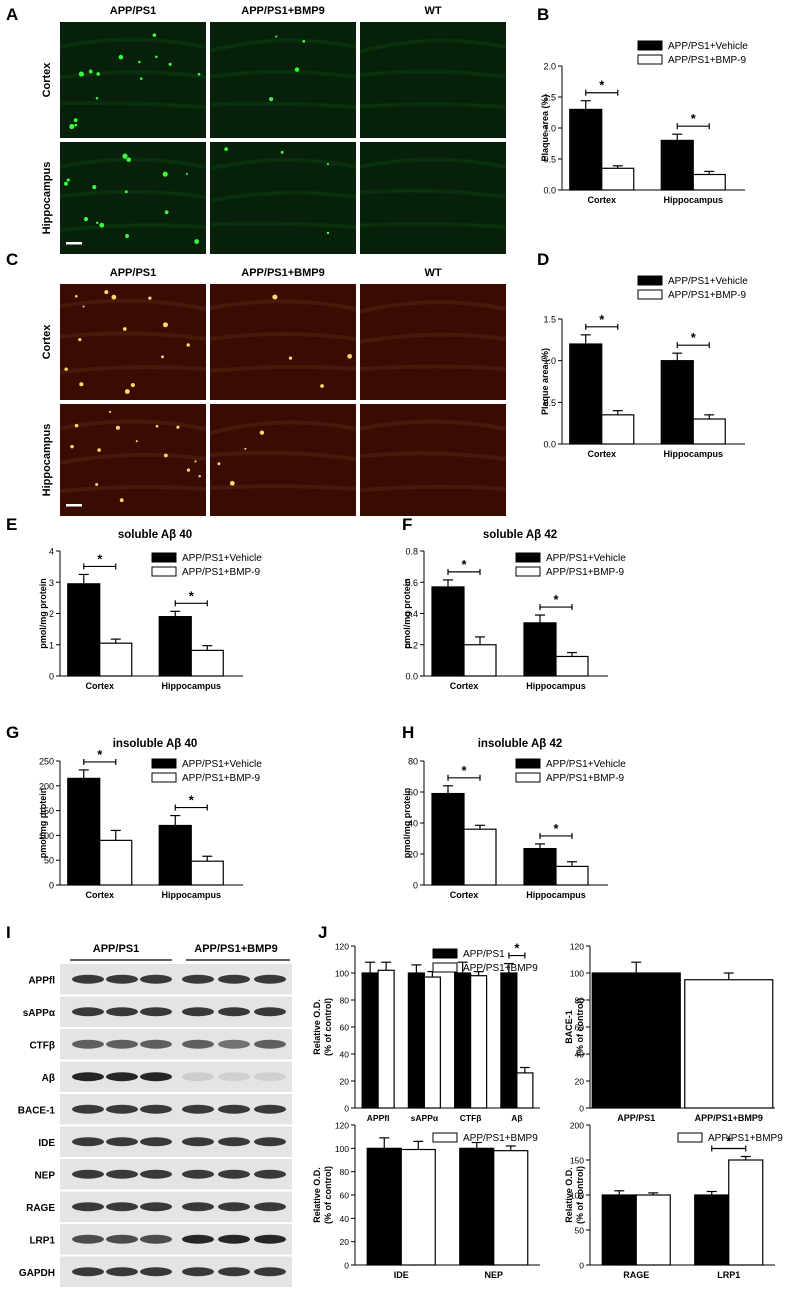 This screenshot has width=788, height=1300. Describe the element at coordinates (580, 1195) in the screenshot. I see `y-axis-label: (% of control)` at that location.